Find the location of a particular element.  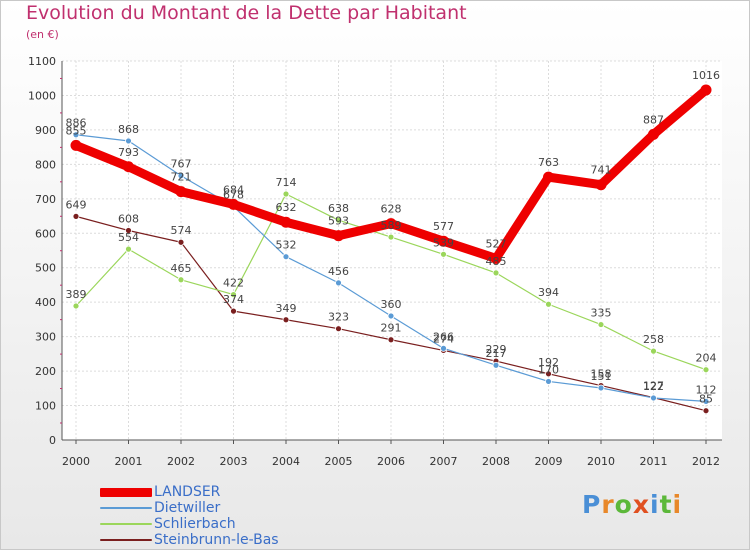

legend-label: Dietwiller is located at coordinates (187, 508).